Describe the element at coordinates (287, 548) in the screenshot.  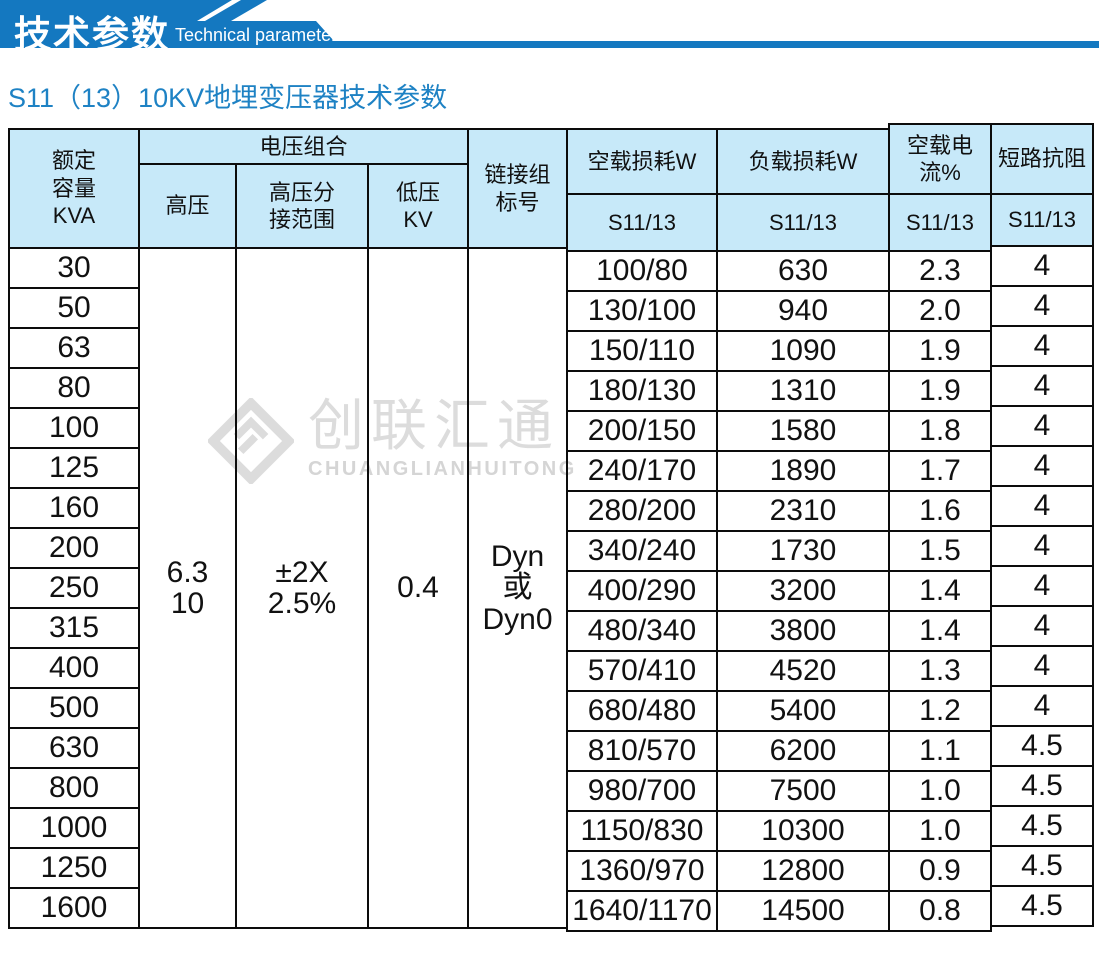
I see `table-row: 200` at that location.